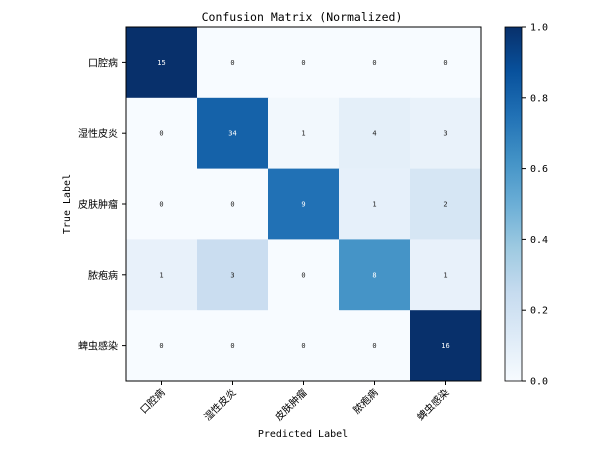  Describe the element at coordinates (67, 204) in the screenshot. I see `y-axis-label: True Label` at that location.